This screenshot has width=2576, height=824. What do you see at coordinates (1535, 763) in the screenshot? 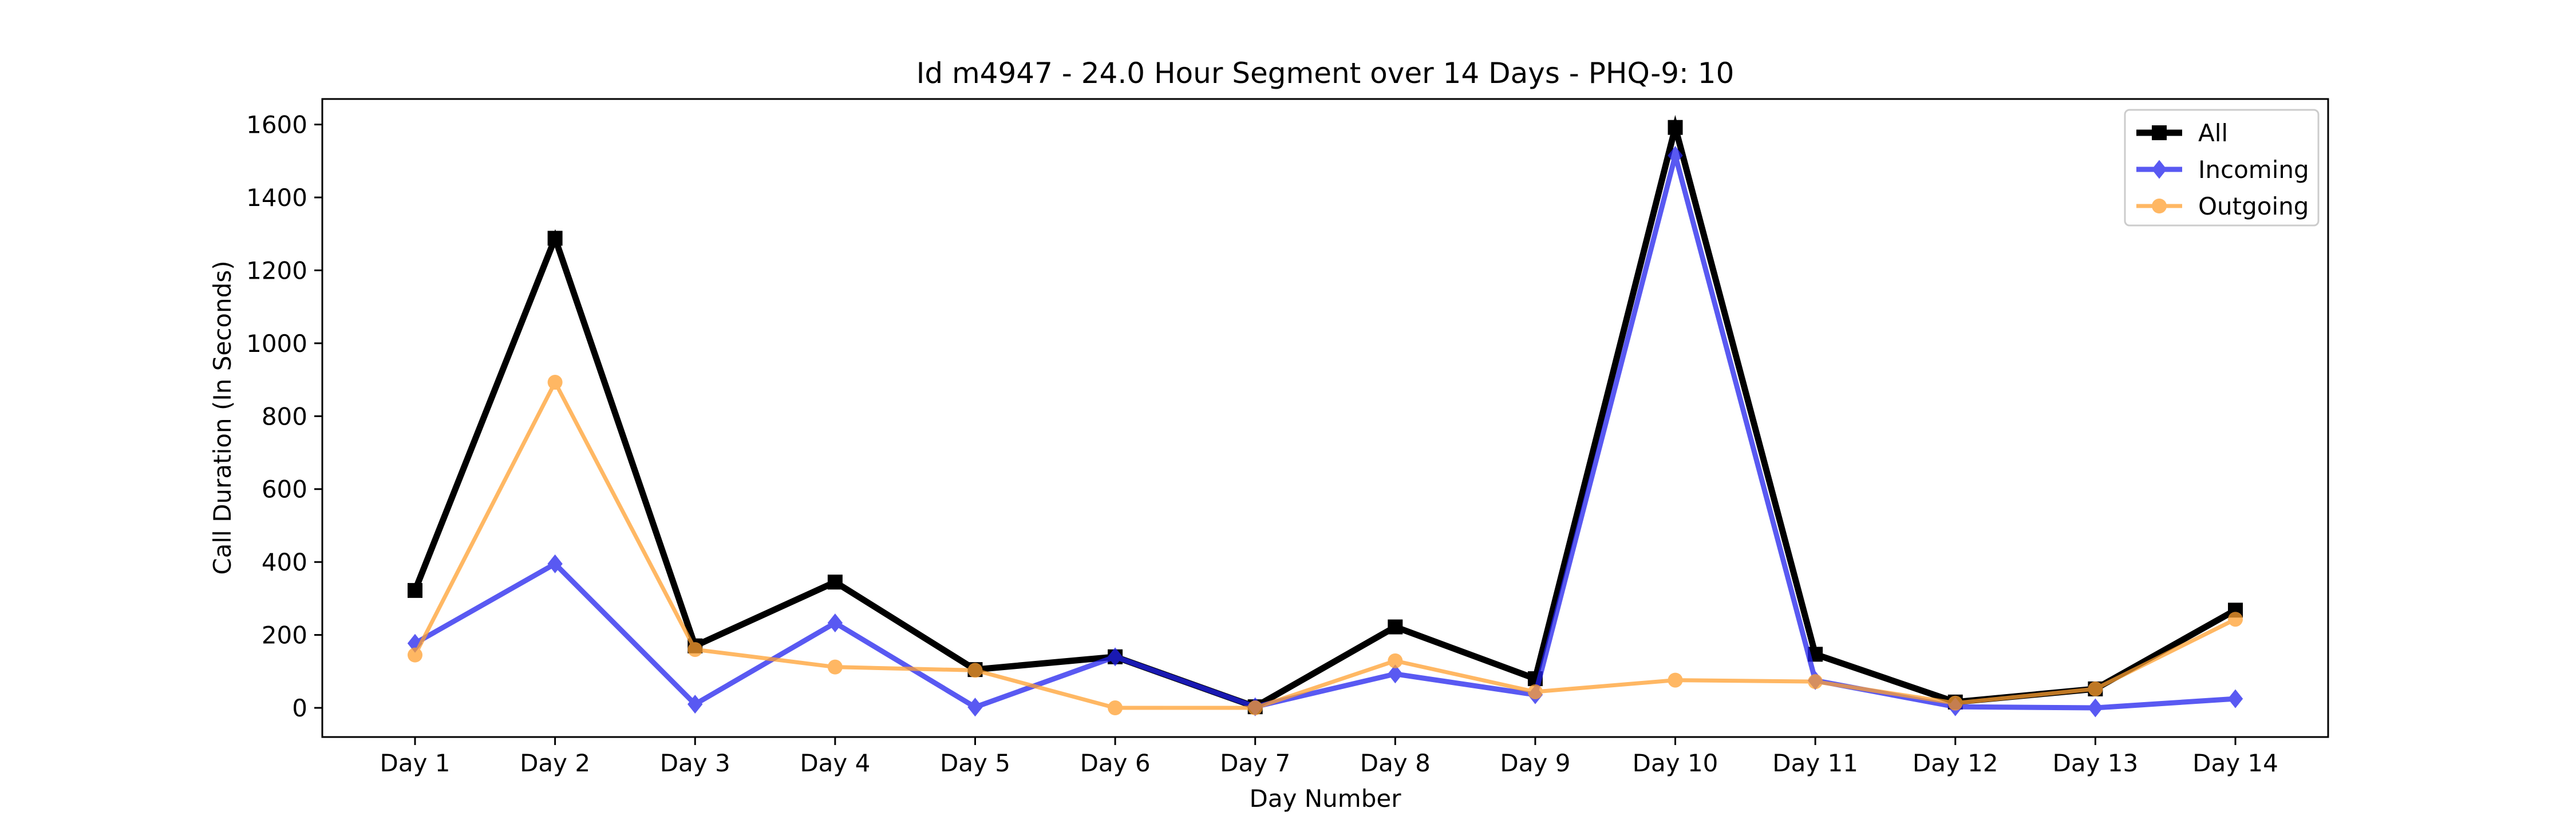
I see `x-tick-label: Day 9` at bounding box center [1535, 763].